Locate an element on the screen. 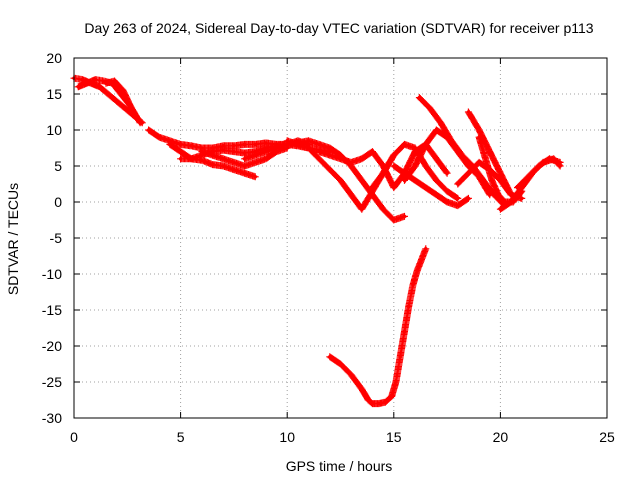  x-axis-label: GPS time / hours is located at coordinates (339, 466).